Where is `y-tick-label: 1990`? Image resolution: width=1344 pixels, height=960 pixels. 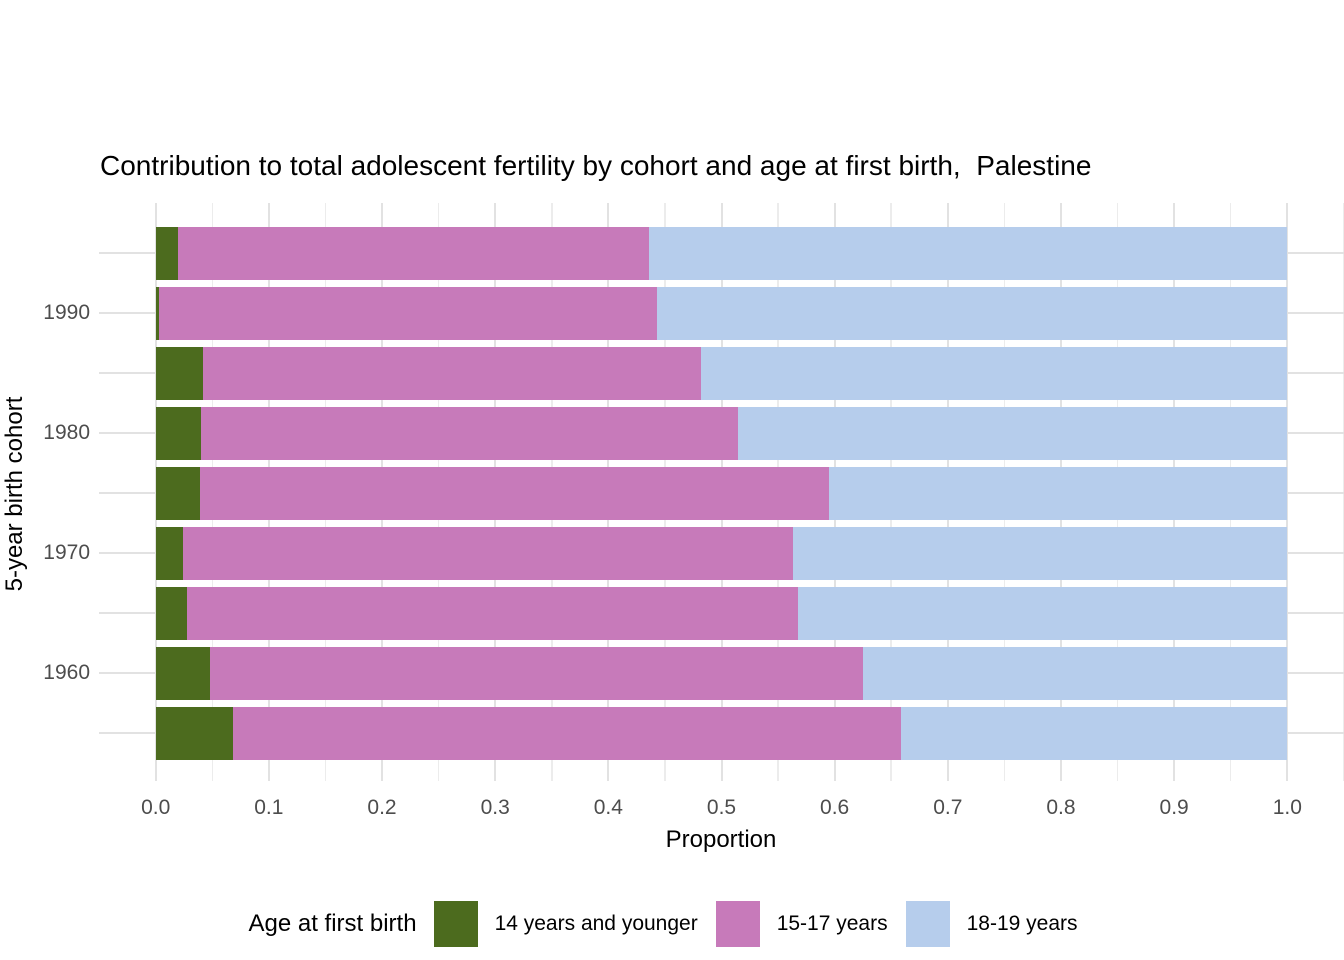
y-tick-label: 1990 is located at coordinates (66, 312).